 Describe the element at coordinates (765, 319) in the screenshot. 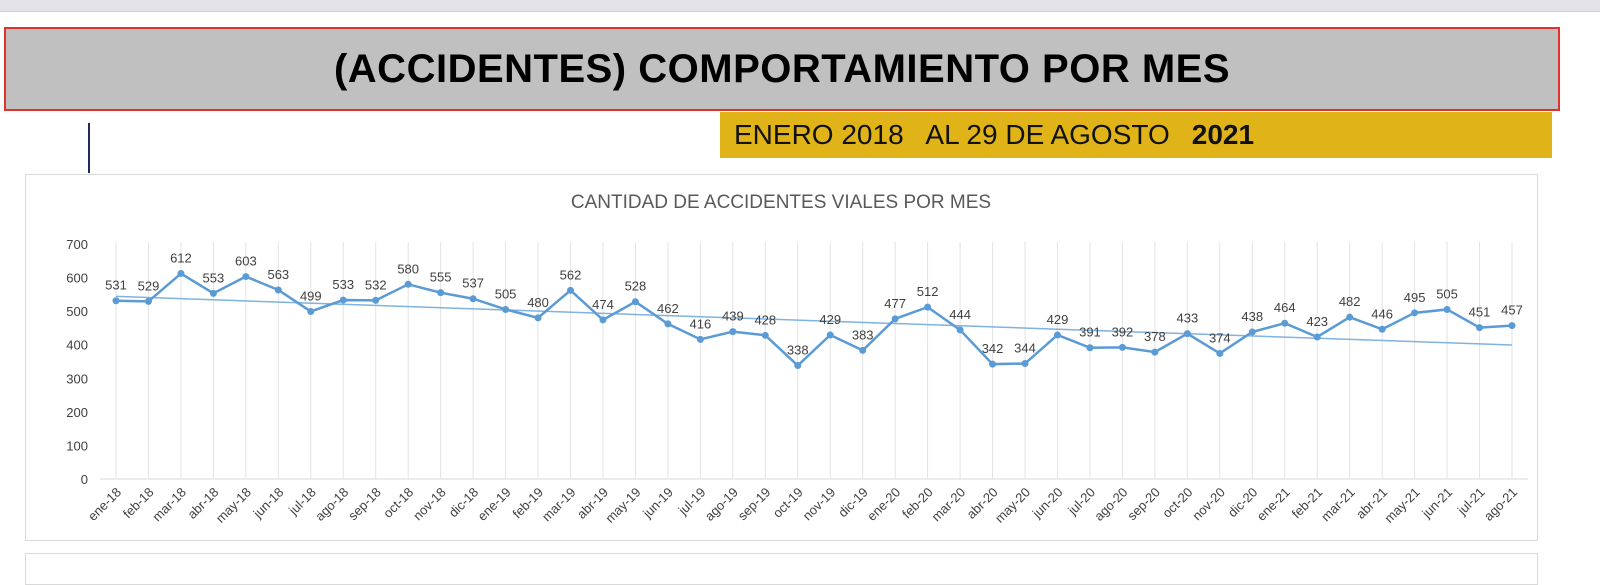

I see `data-label: 428` at that location.